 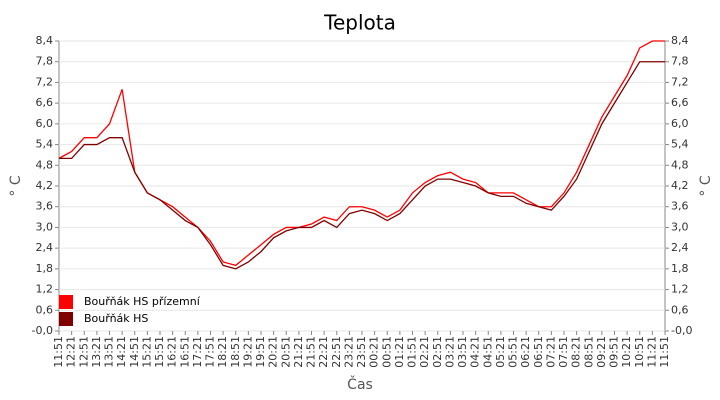 What do you see at coordinates (680, 268) in the screenshot?
I see `y2-tick-label: 1,8` at bounding box center [680, 268].